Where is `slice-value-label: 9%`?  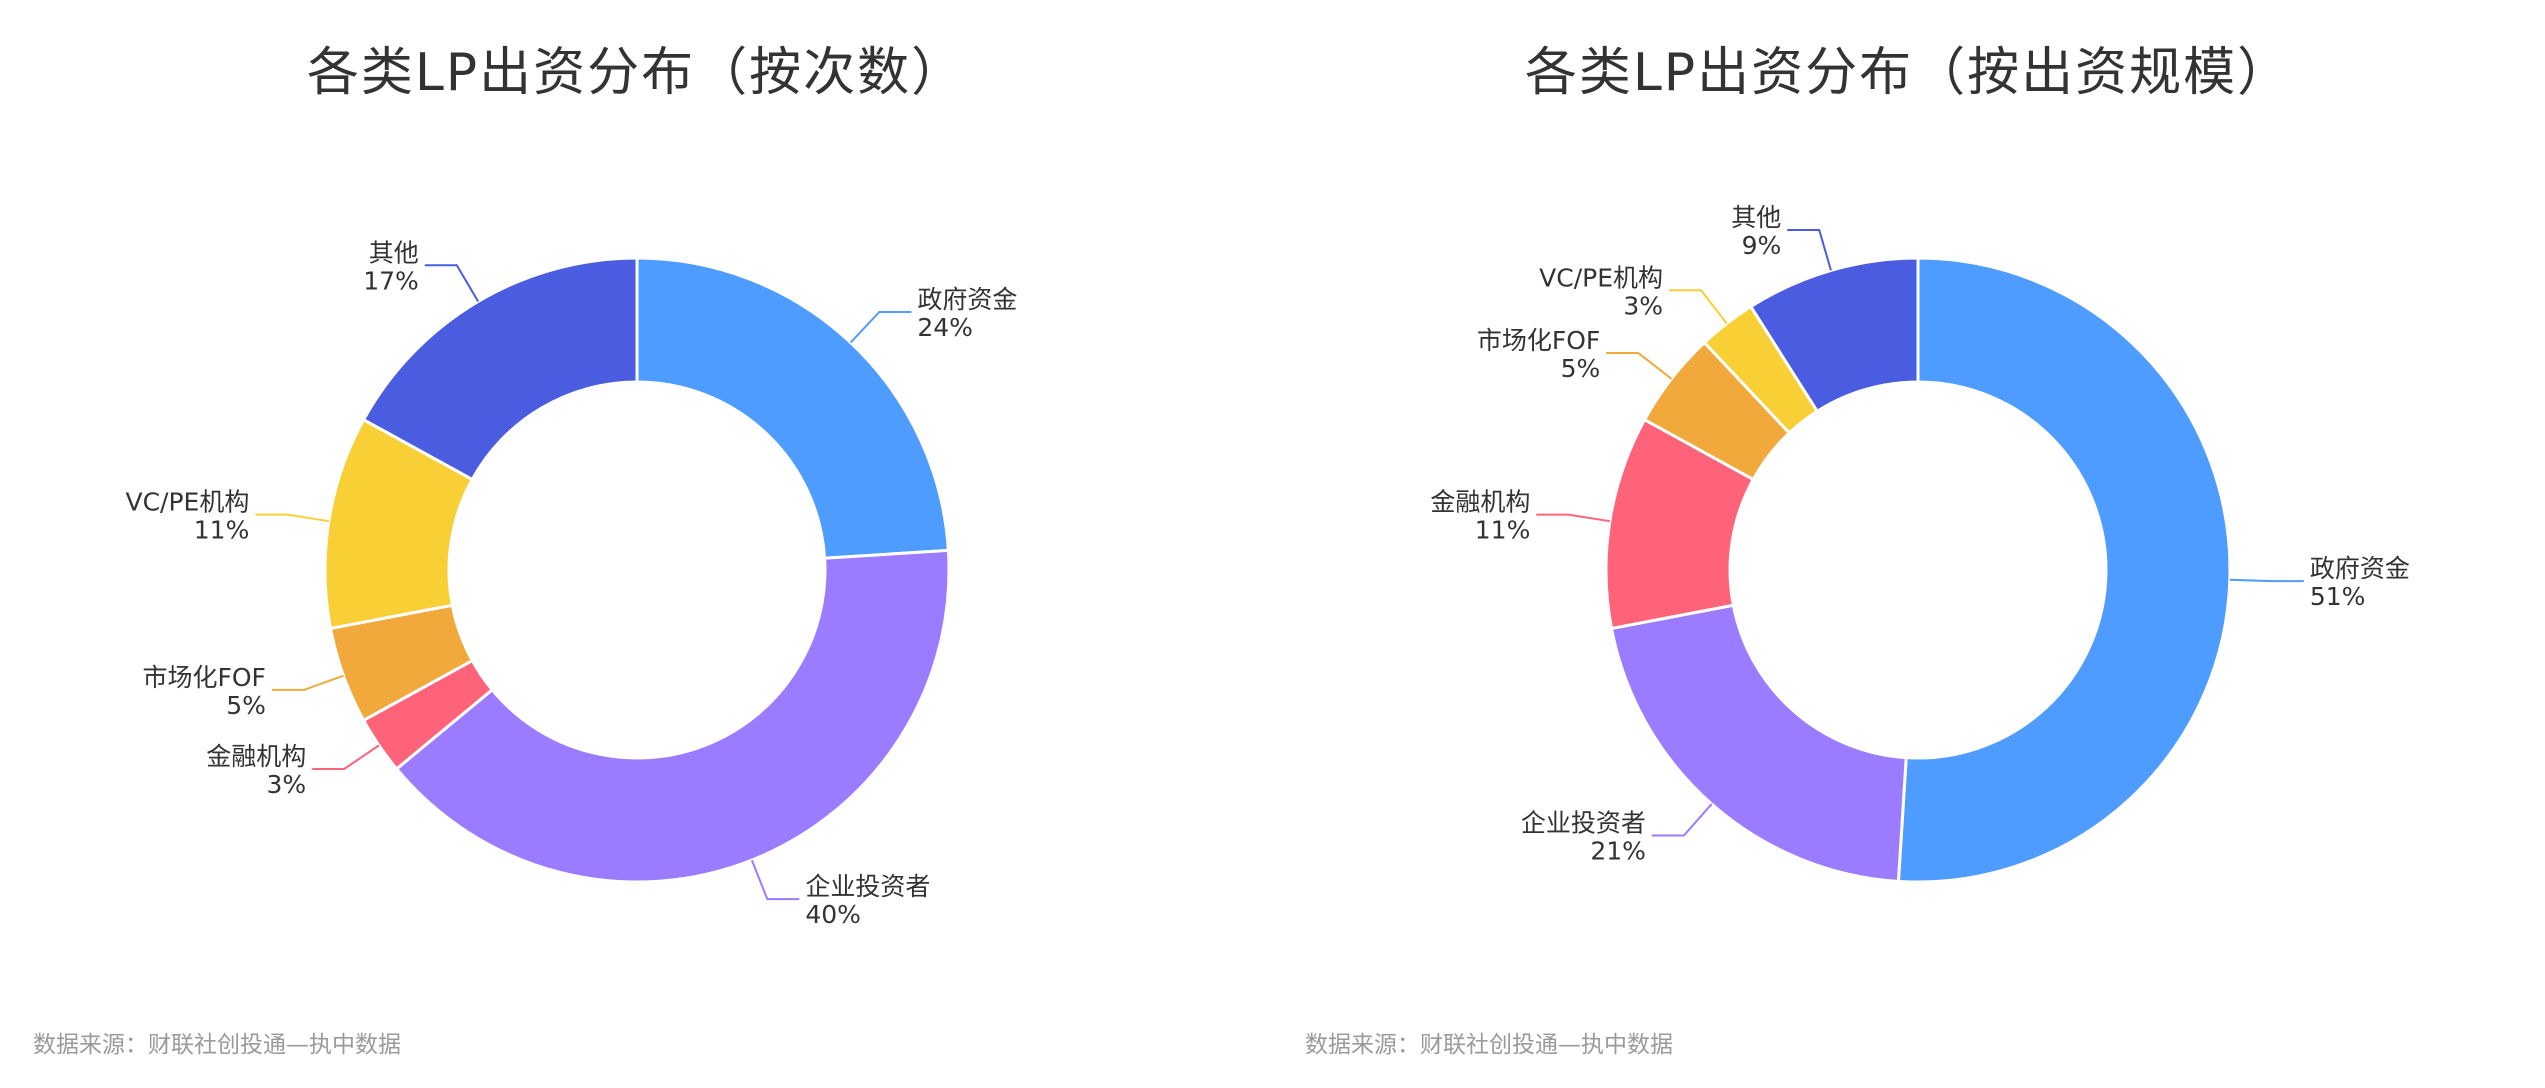
slice-value-label: 9% is located at coordinates (1762, 245).